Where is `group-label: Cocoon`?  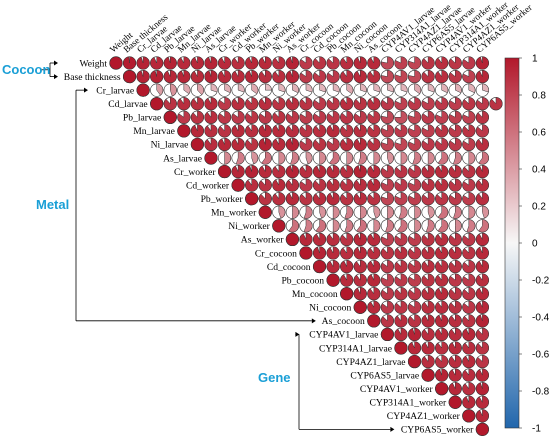
group-label: Cocoon is located at coordinates (26, 69).